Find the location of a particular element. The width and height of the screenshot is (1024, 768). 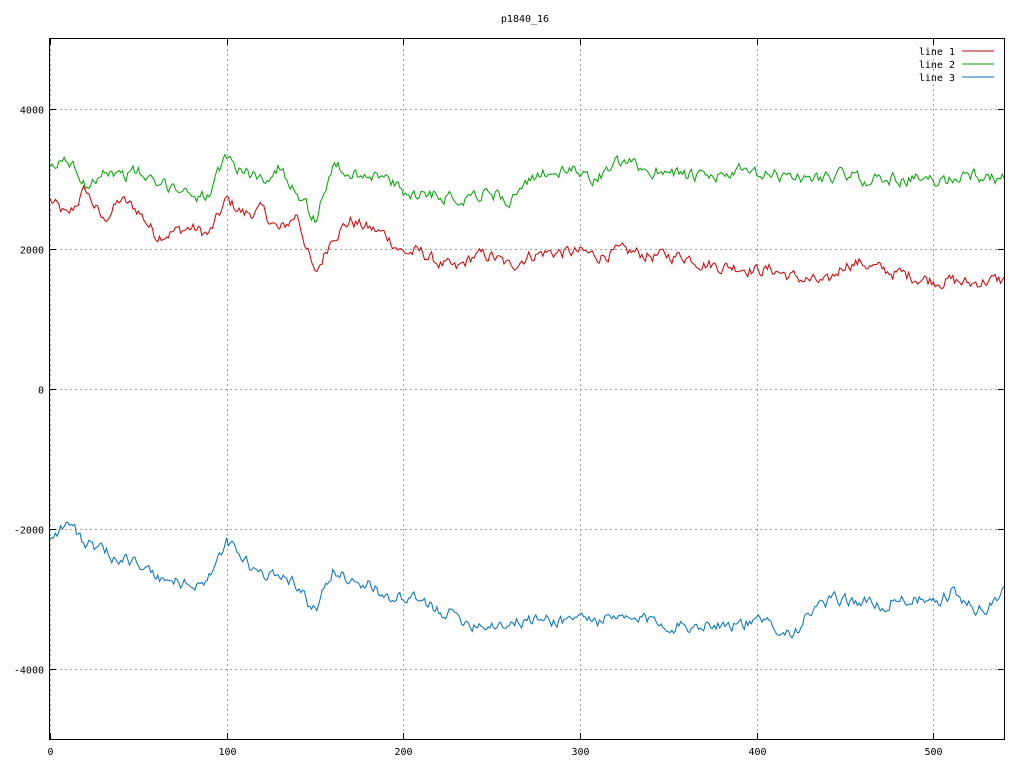

x-tick-label: 400 is located at coordinates (757, 752).